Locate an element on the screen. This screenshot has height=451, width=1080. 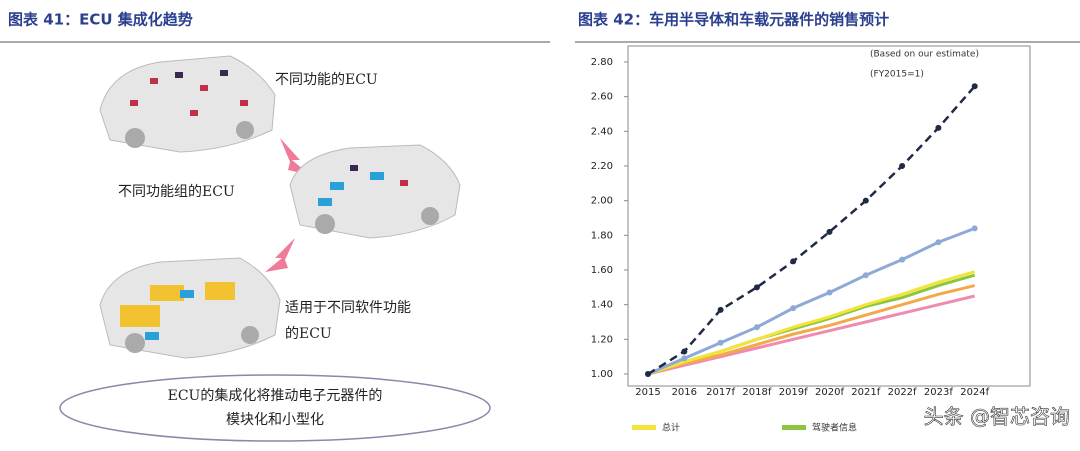
y-tick-label: 2.20 is located at coordinates (602, 166).